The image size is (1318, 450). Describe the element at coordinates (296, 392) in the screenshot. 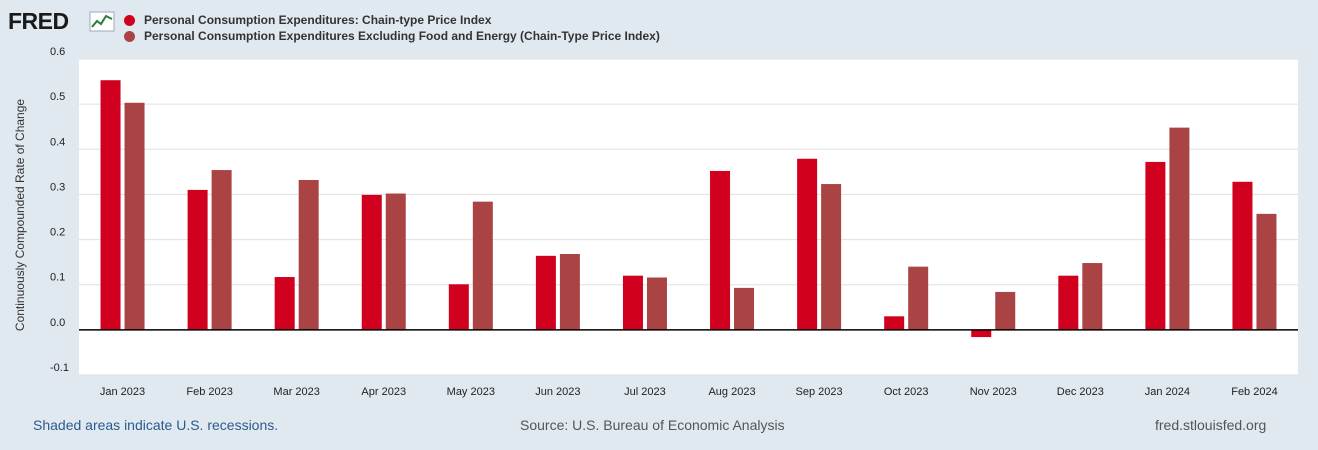

I see `x-tick-label: Mar 2023` at that location.